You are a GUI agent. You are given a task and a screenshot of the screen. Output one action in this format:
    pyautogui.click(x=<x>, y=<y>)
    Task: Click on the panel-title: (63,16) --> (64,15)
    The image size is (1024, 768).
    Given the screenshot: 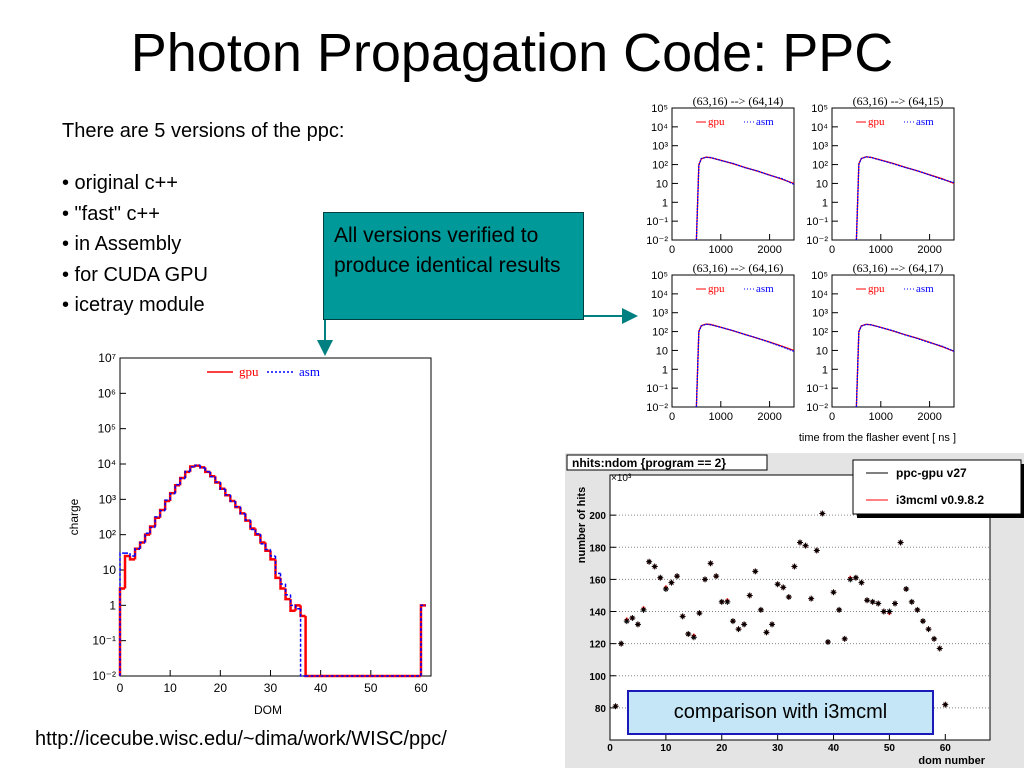 What is the action you would take?
    pyautogui.click(x=898, y=101)
    